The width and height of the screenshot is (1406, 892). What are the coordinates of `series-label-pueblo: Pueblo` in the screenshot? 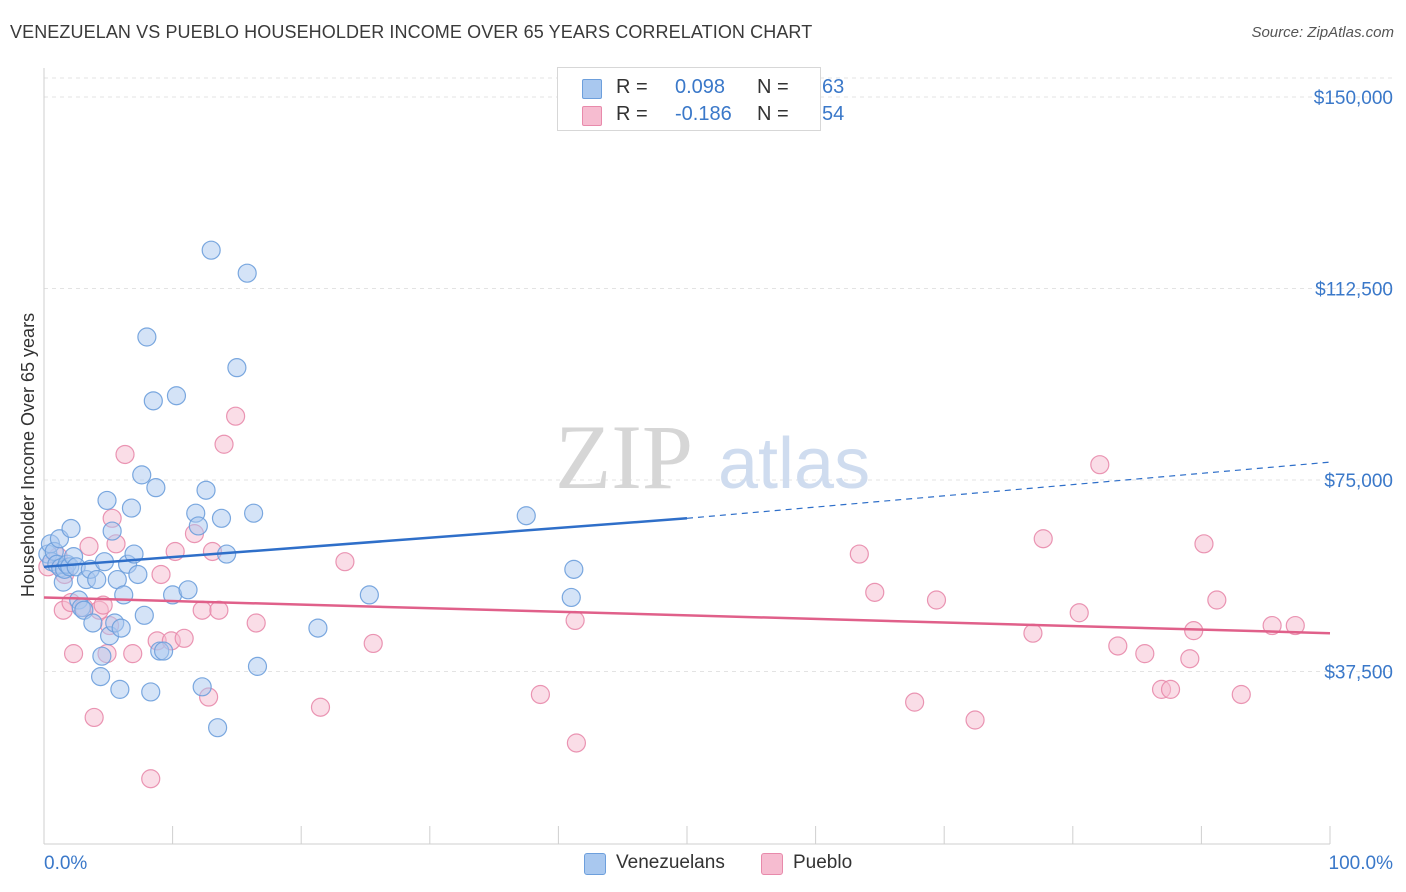 It's located at (823, 862).